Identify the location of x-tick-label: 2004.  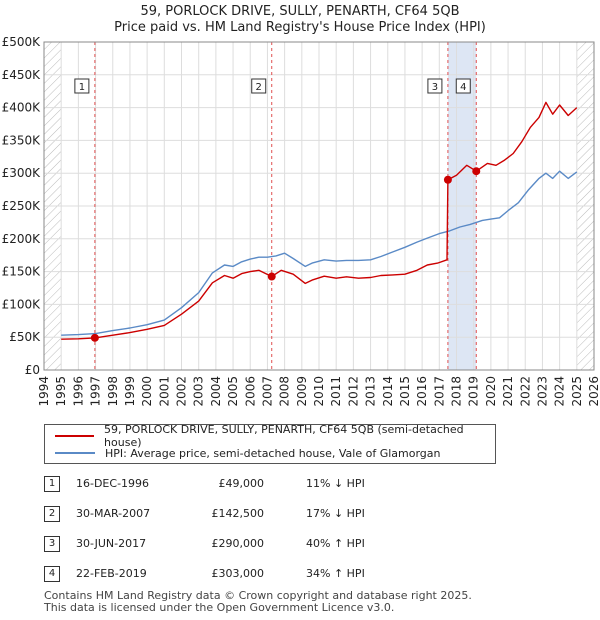
(216, 391).